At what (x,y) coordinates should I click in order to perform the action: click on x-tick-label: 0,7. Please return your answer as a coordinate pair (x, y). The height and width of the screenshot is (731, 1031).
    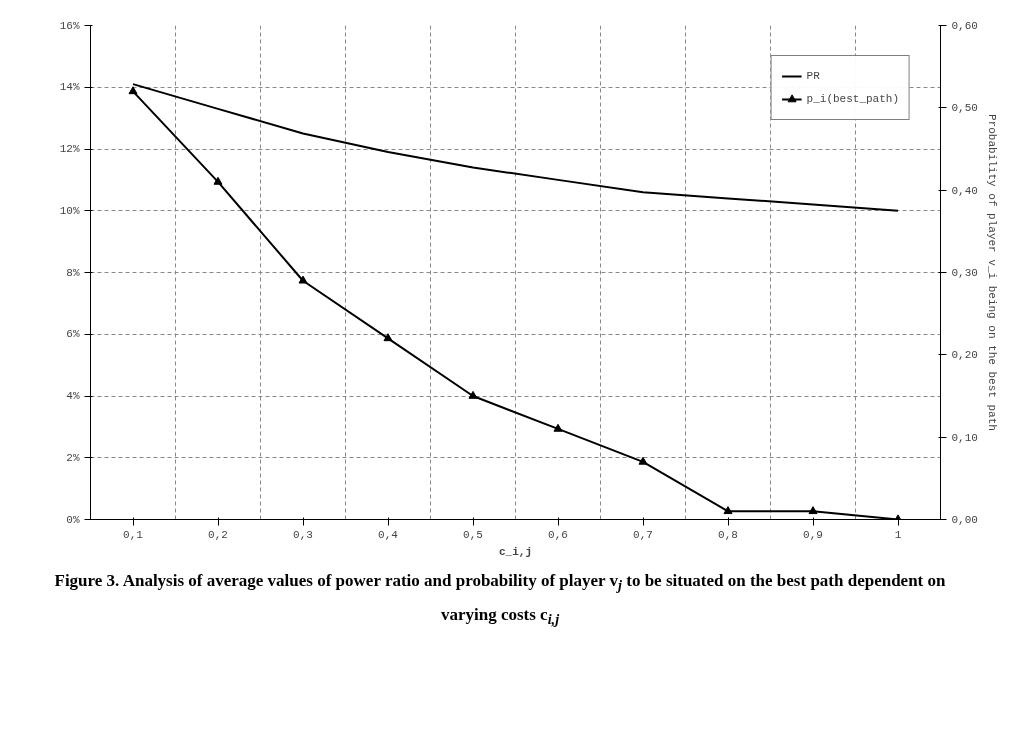
    Looking at the image, I should click on (643, 534).